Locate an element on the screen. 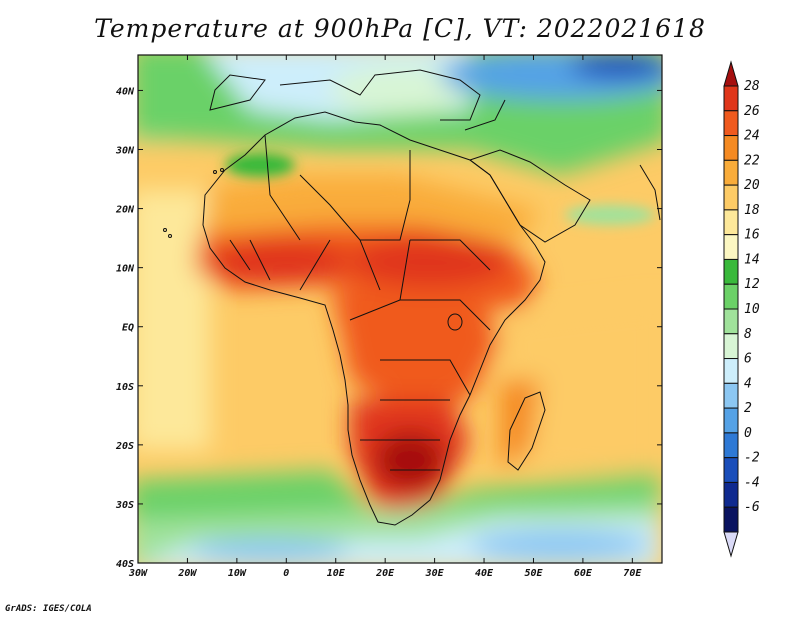 Image resolution: width=800 pixels, height=618 pixels. colorbar-level-label: -4 is located at coordinates (752, 482).